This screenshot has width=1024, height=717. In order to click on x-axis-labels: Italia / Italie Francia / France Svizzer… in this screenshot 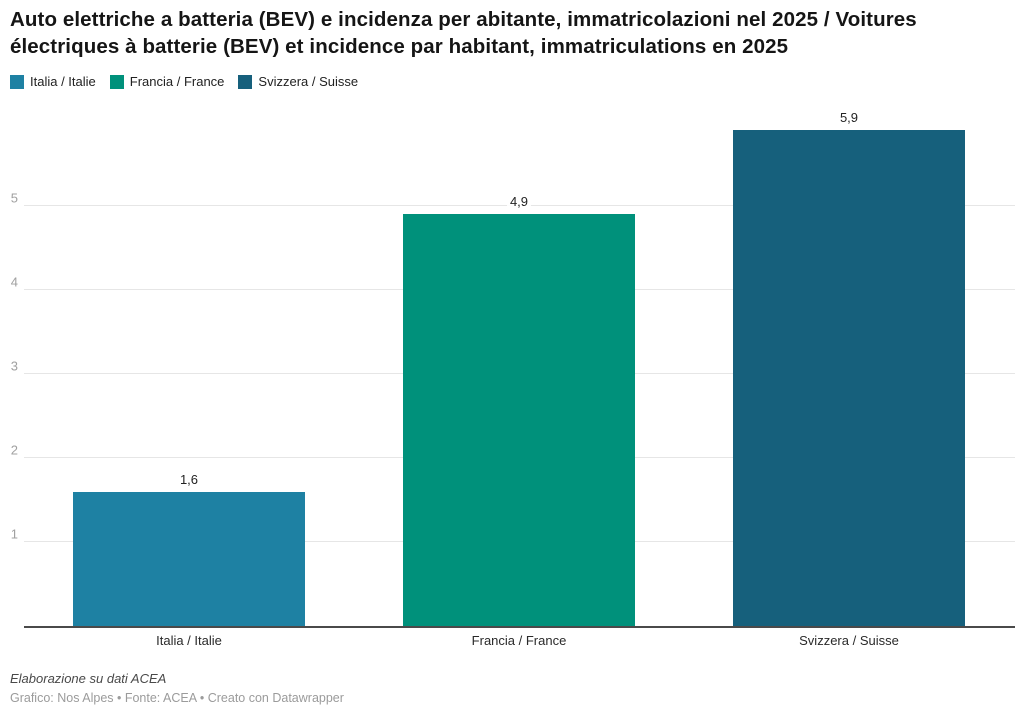, I will do `click(512, 641)`.